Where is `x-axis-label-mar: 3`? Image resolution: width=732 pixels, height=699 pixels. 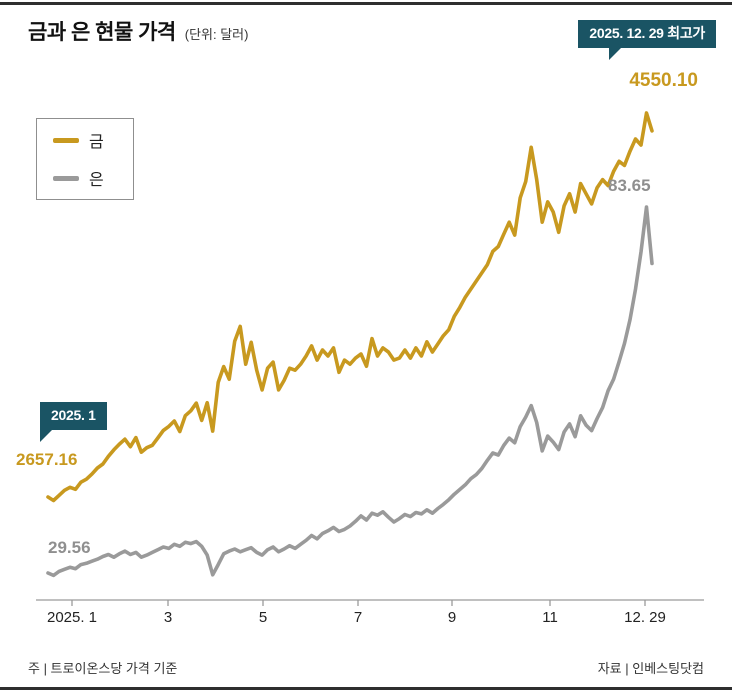
x-axis-label-mar: 3 is located at coordinates (168, 617).